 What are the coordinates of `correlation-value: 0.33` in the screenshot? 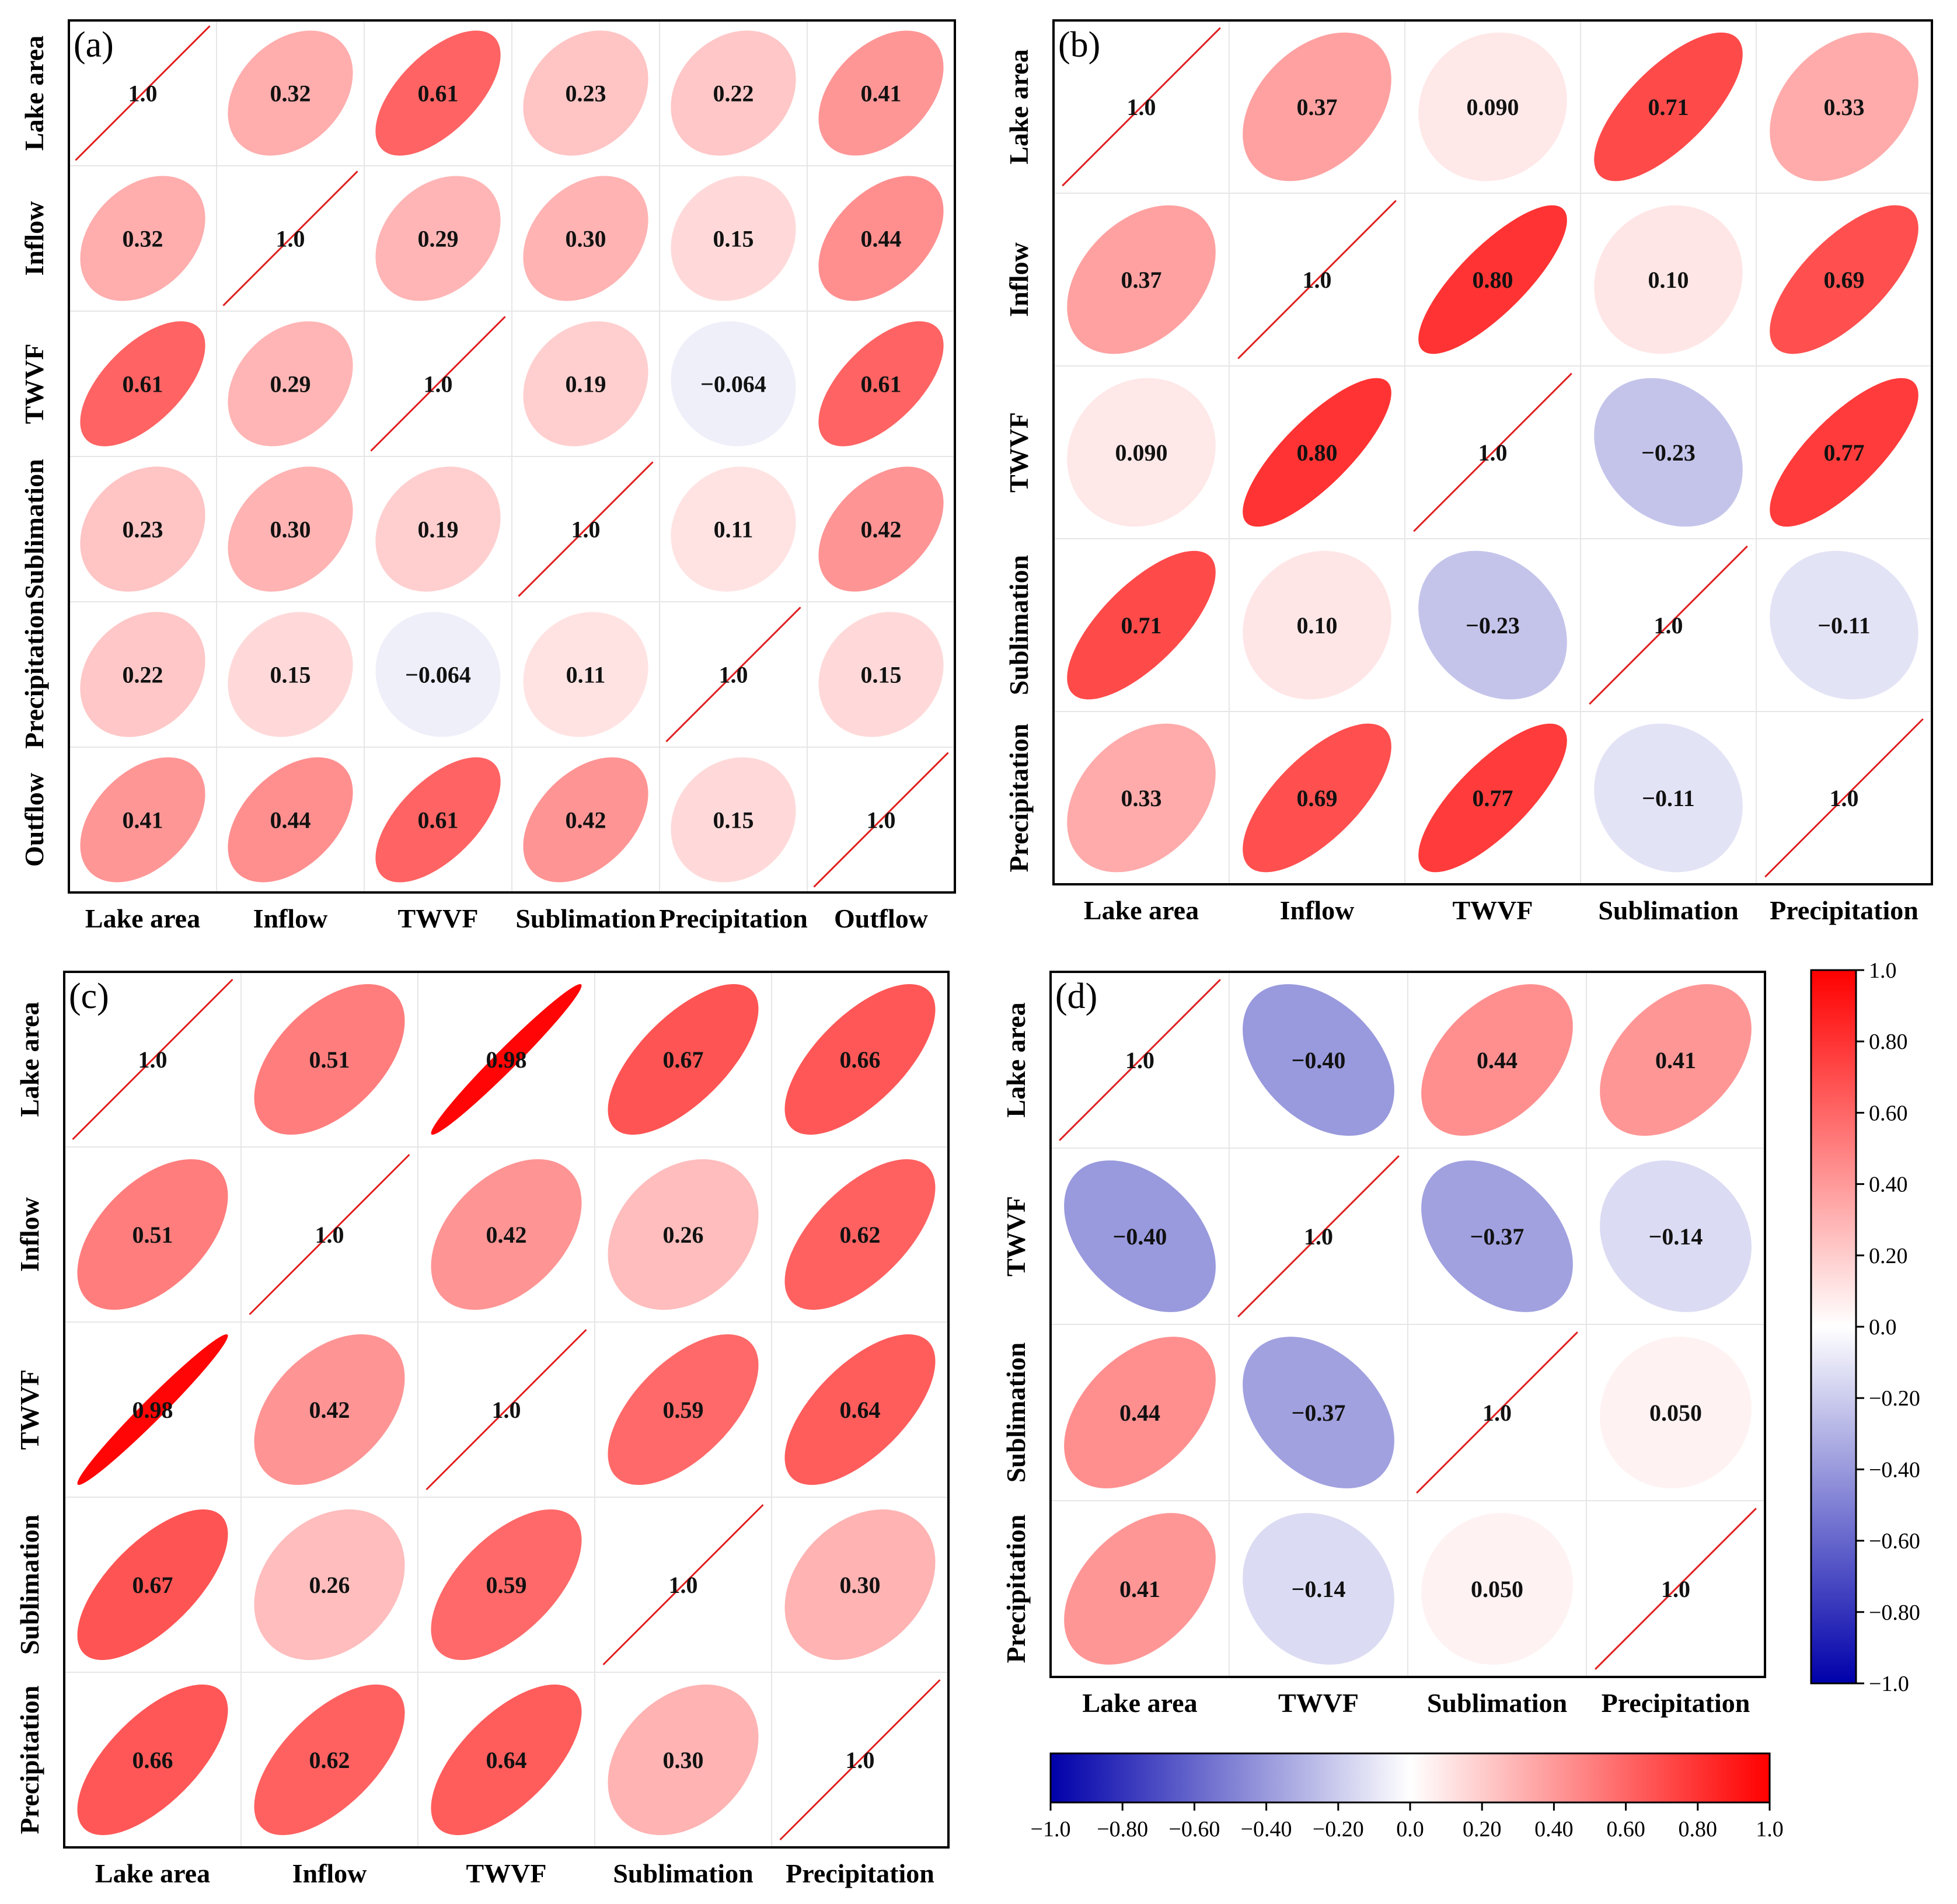 It's located at (1141, 798).